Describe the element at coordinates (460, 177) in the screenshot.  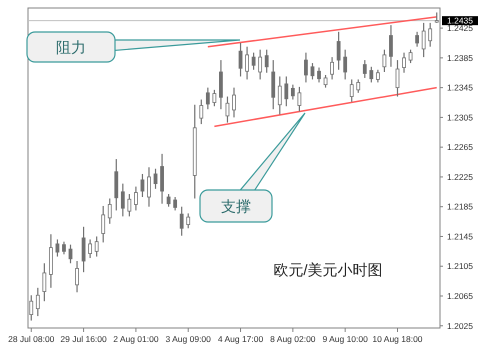
I see `y-tick-label: 1.2225` at that location.